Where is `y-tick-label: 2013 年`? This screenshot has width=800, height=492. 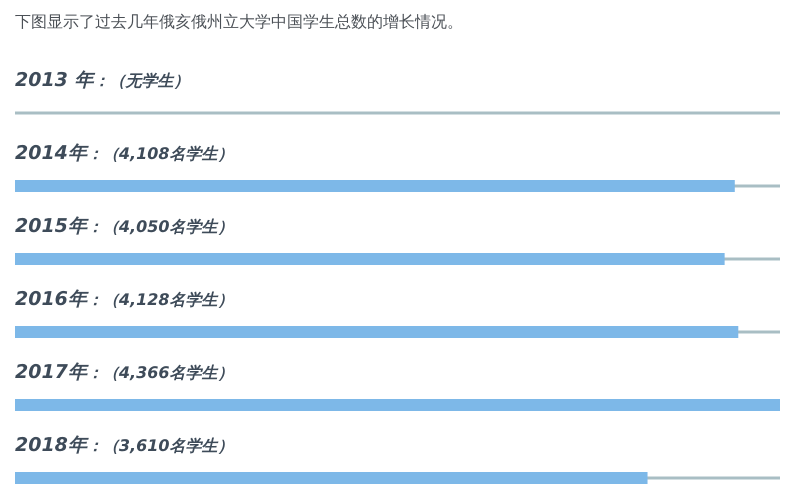 y-tick-label: 2013 年 is located at coordinates (55, 79).